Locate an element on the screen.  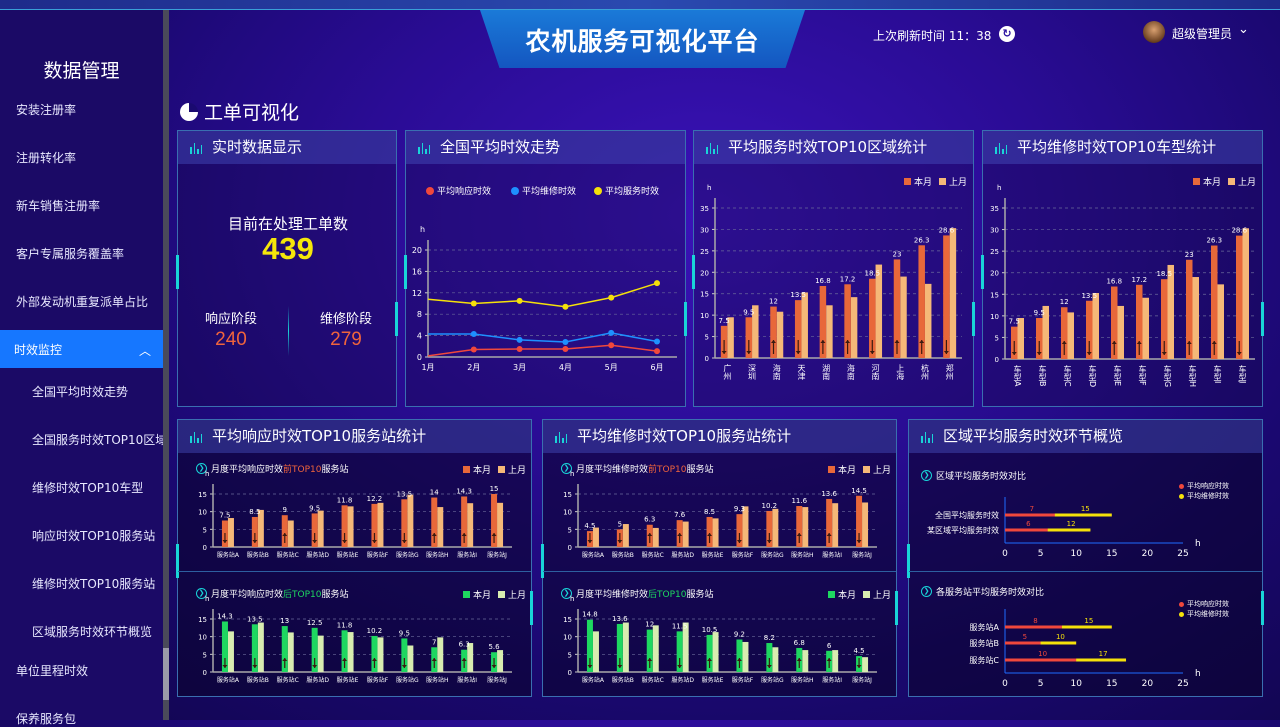
avatar is located at coordinates (1154, 32).